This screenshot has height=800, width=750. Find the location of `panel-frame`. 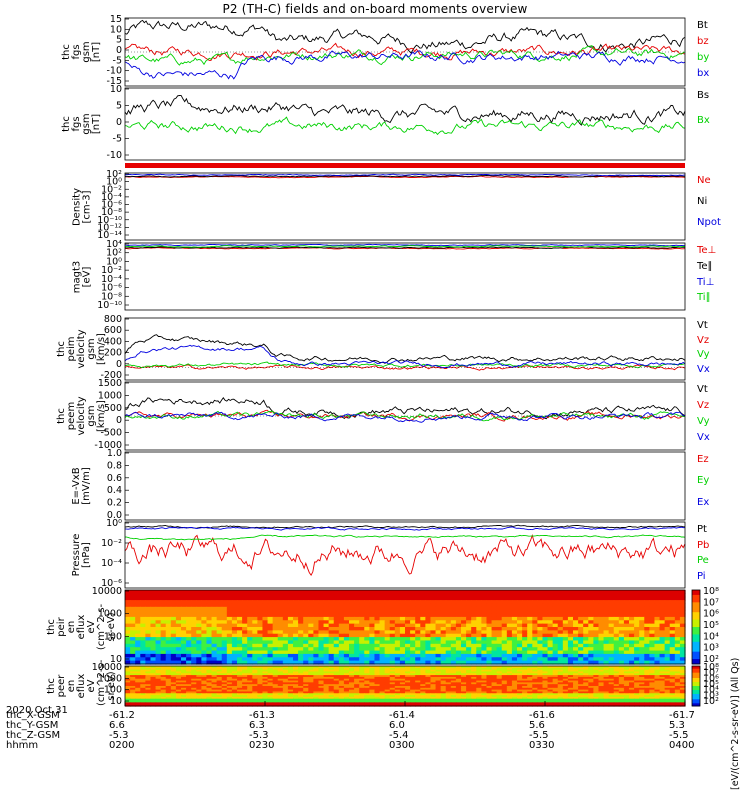

panel-frame is located at coordinates (405, 276).